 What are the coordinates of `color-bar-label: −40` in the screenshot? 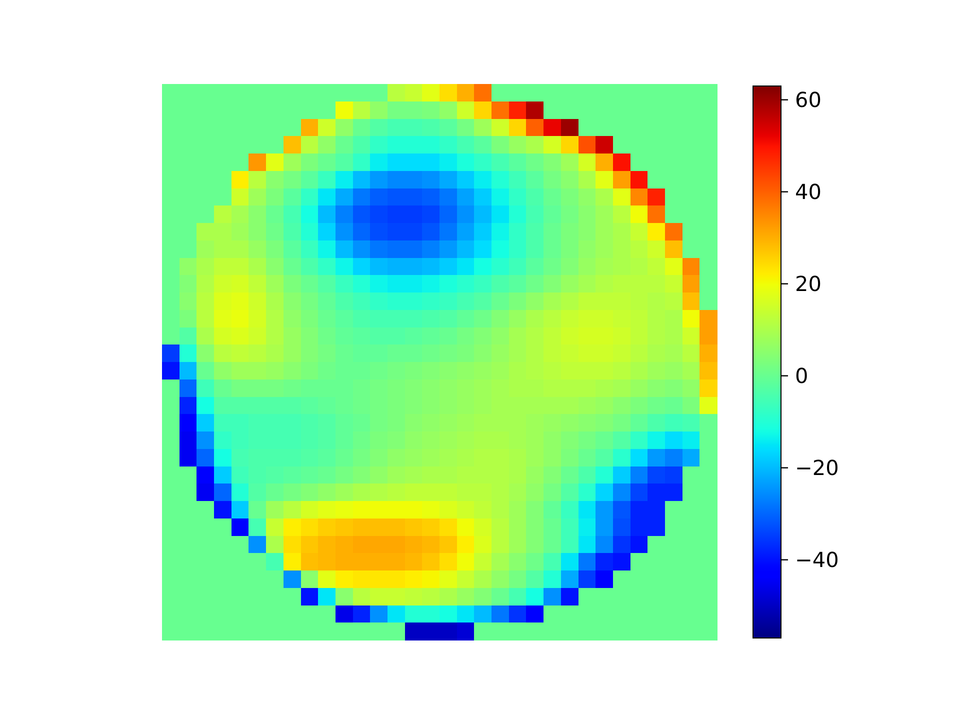 It's located at (817, 560).